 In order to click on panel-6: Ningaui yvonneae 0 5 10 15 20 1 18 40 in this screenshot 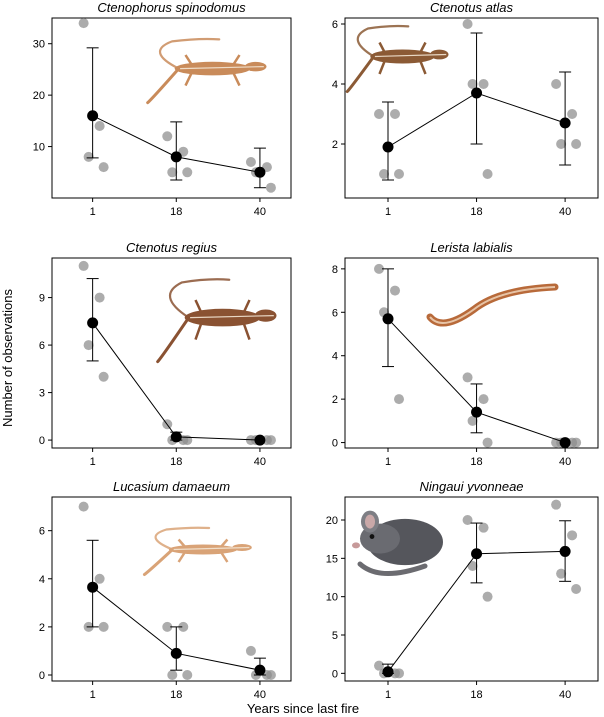, I will do `click(462, 590)`.